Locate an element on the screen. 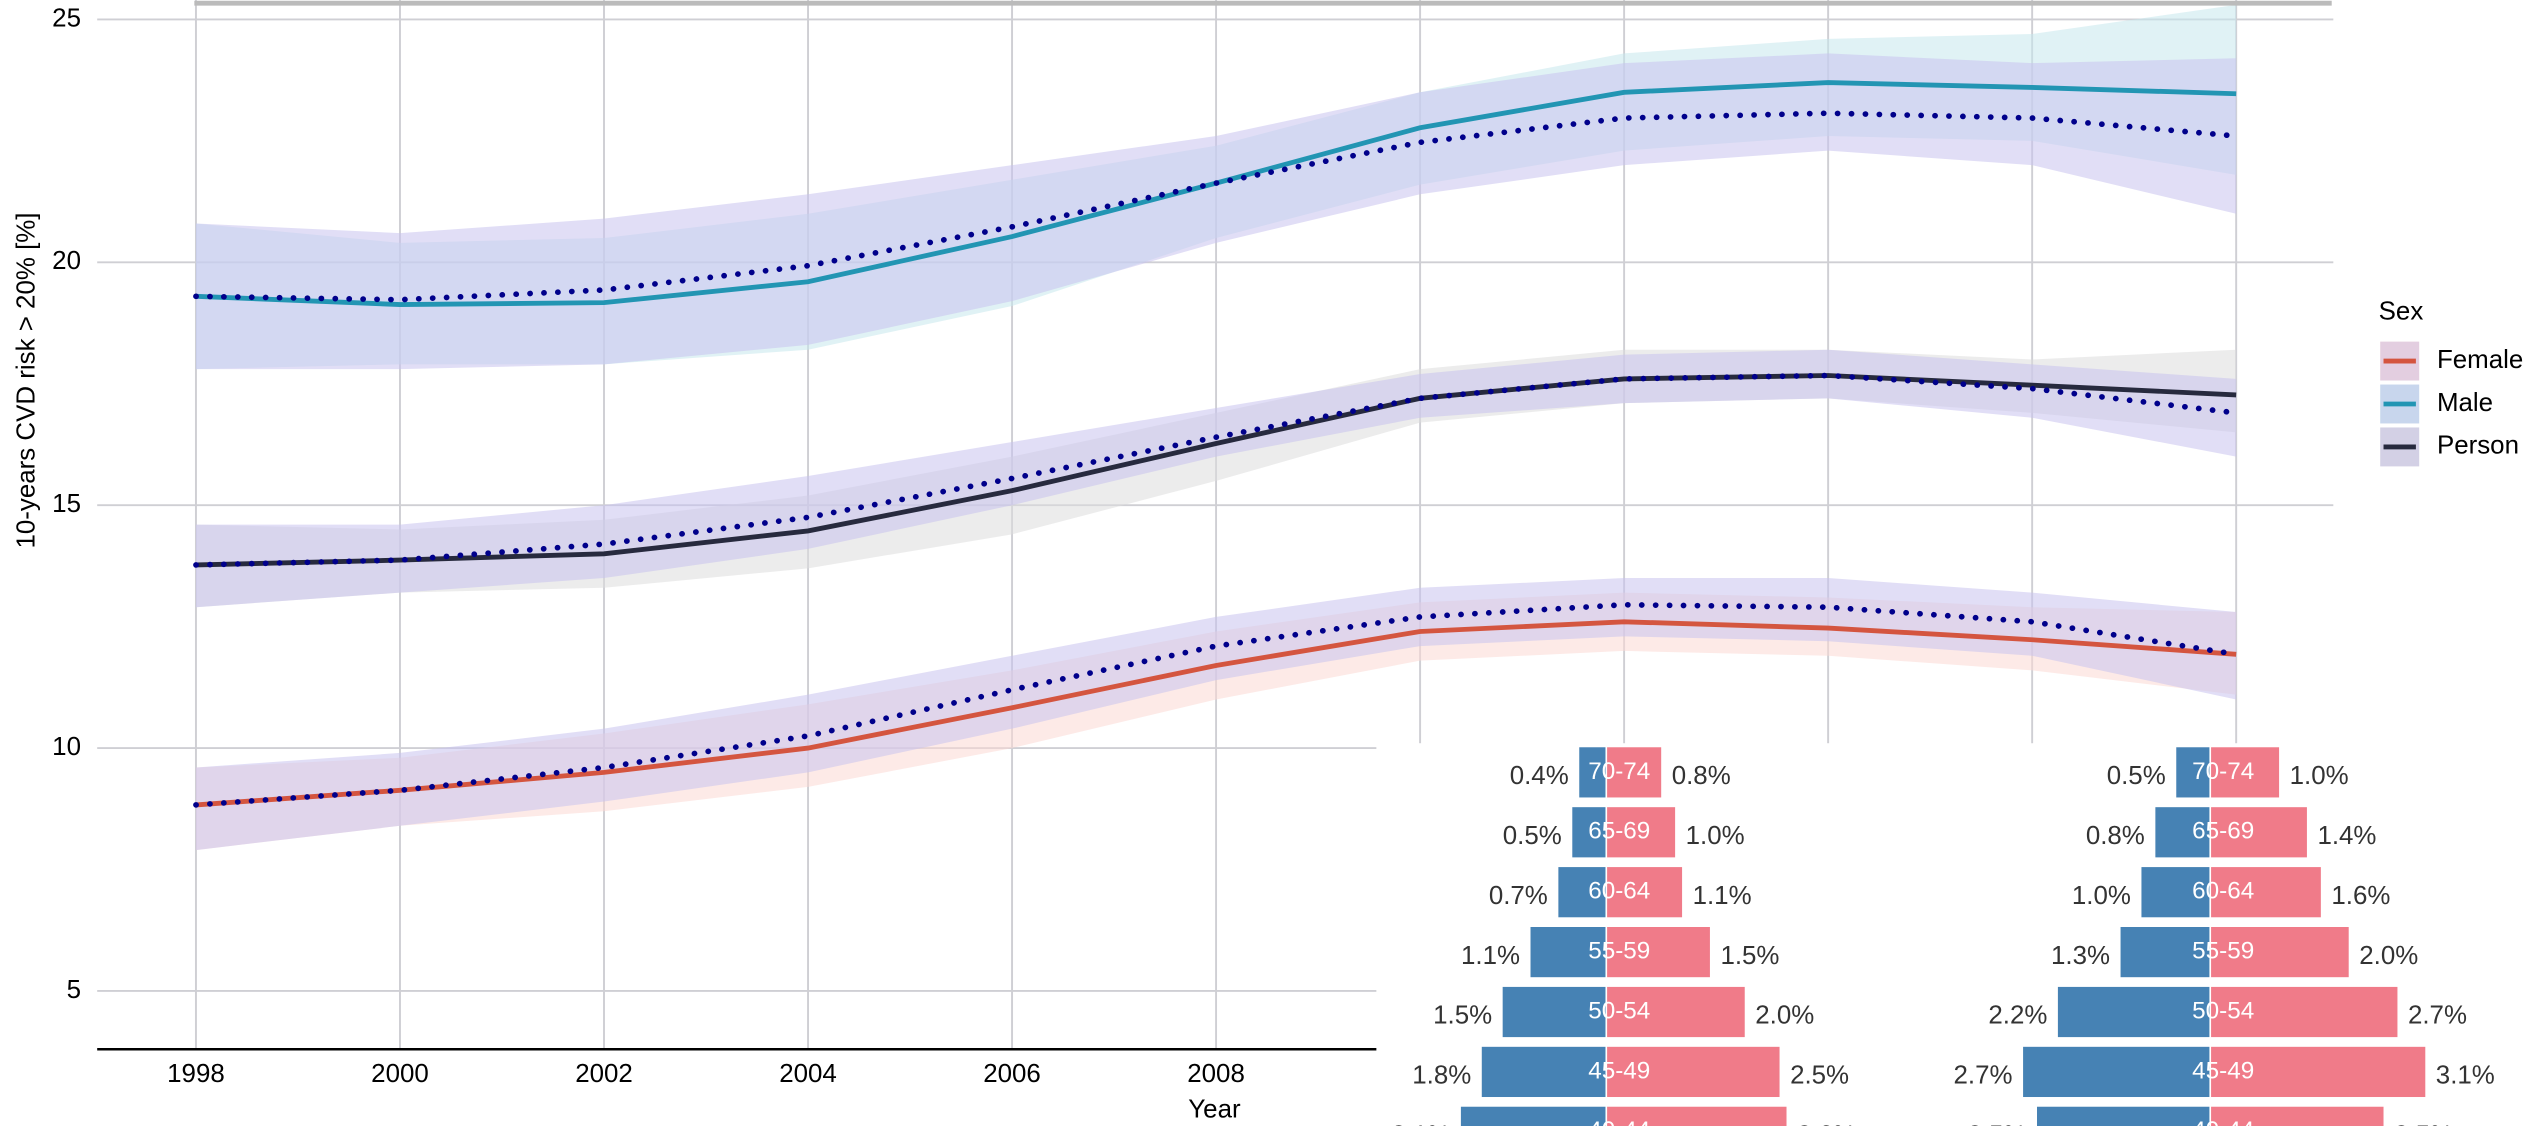 This screenshot has width=2539, height=1126. y-tick-label: 25 is located at coordinates (66, 18).